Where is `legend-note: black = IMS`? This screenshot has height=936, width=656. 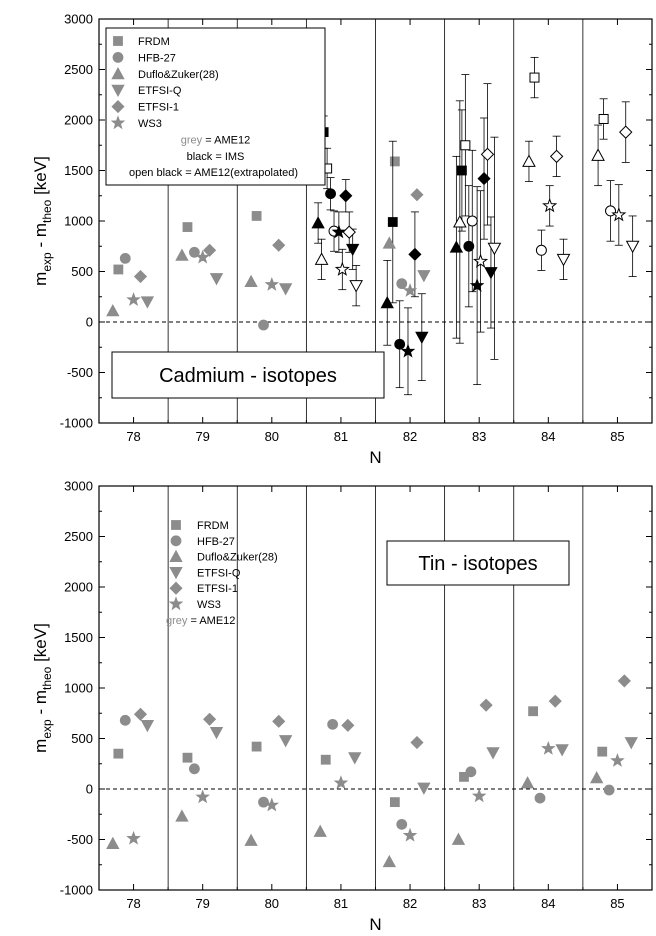 legend-note: black = IMS is located at coordinates (216, 157).